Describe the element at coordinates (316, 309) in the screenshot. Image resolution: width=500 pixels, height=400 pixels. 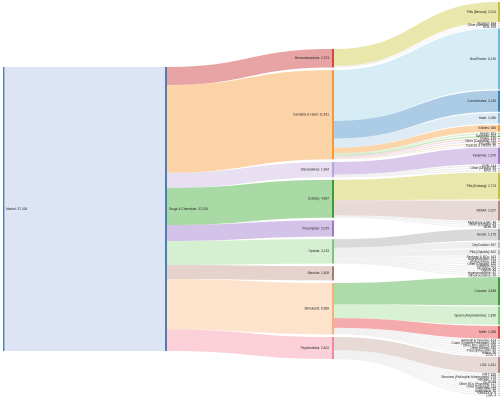
I see `label-stimulants: Stimulants: 6,589` at that location.